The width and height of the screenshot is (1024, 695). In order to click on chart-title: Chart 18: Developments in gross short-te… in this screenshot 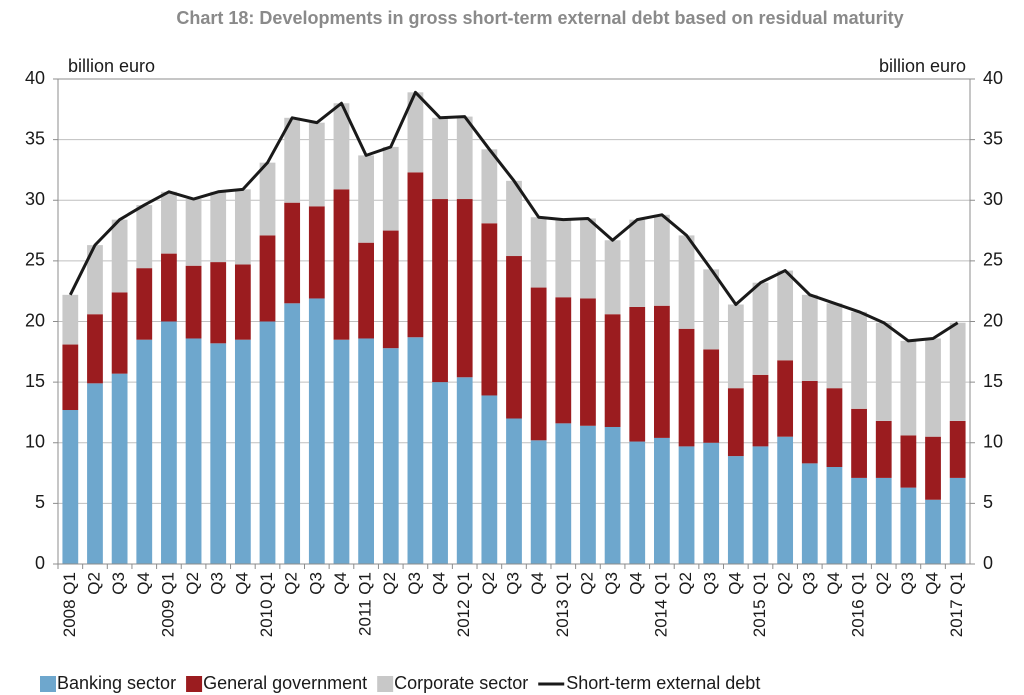, I will do `click(539, 18)`.